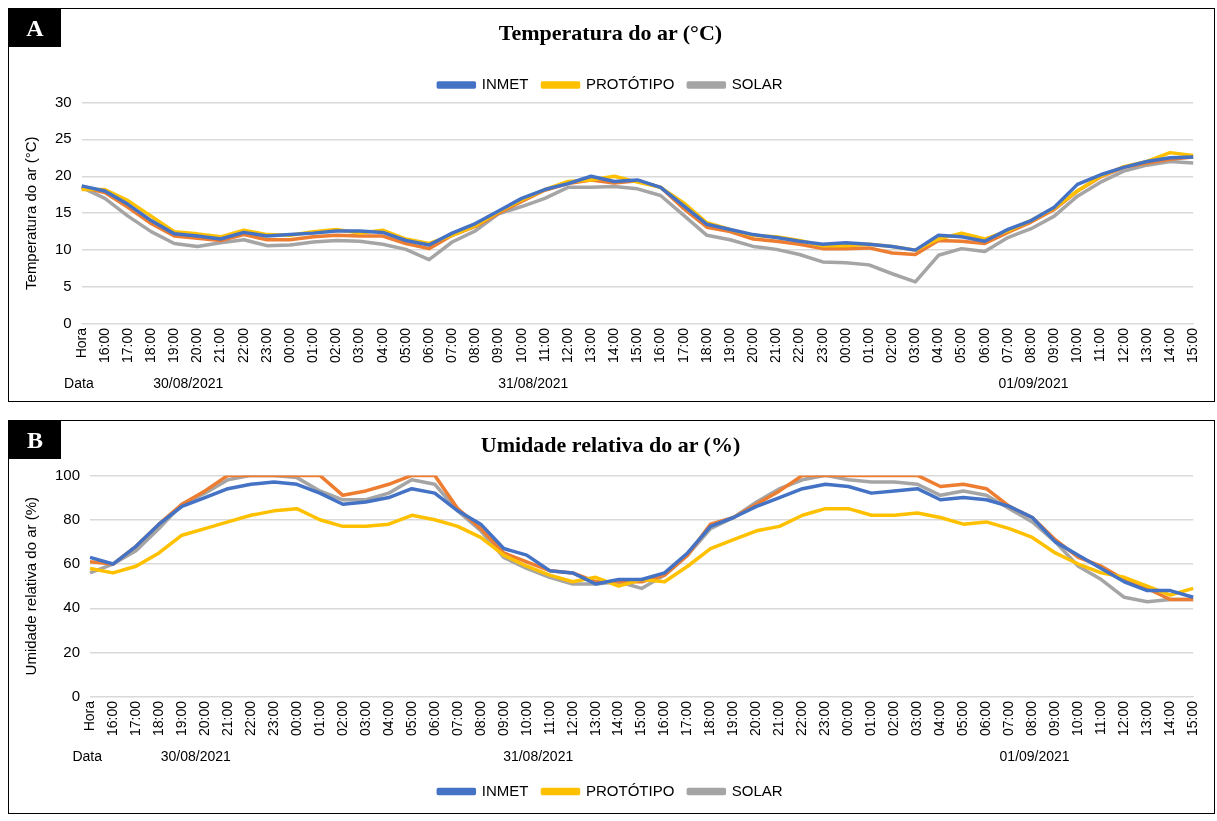  I want to click on text: A, so click(35, 28).